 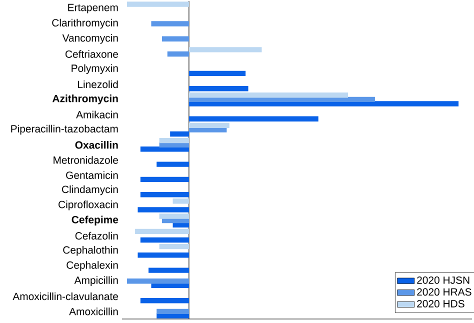 What do you see at coordinates (440, 304) in the screenshot?
I see `legend-label: 2020 HDS` at bounding box center [440, 304].